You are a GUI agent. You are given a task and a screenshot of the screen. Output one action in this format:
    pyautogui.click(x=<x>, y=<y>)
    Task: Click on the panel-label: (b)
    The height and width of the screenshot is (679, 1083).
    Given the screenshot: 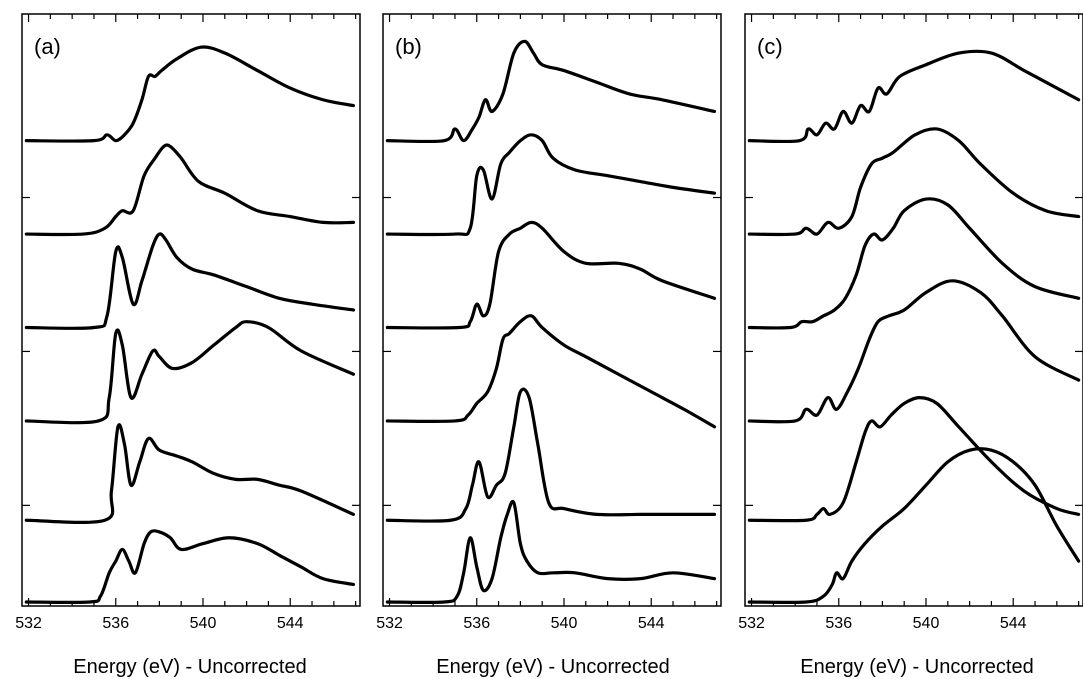 What is the action you would take?
    pyautogui.click(x=408, y=46)
    